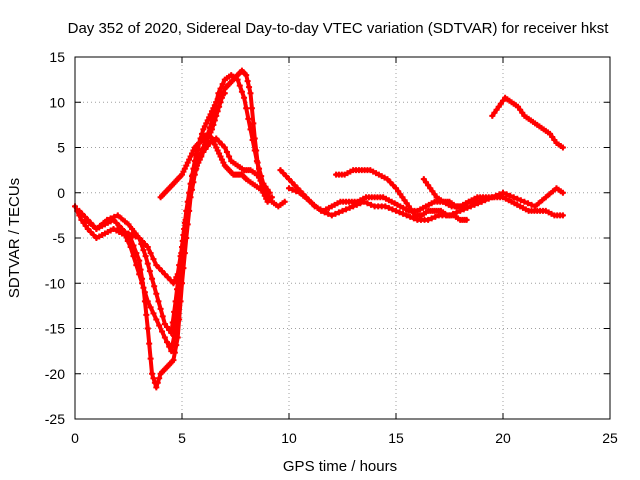  I want to click on y-tick-label: 5, so click(61, 148).